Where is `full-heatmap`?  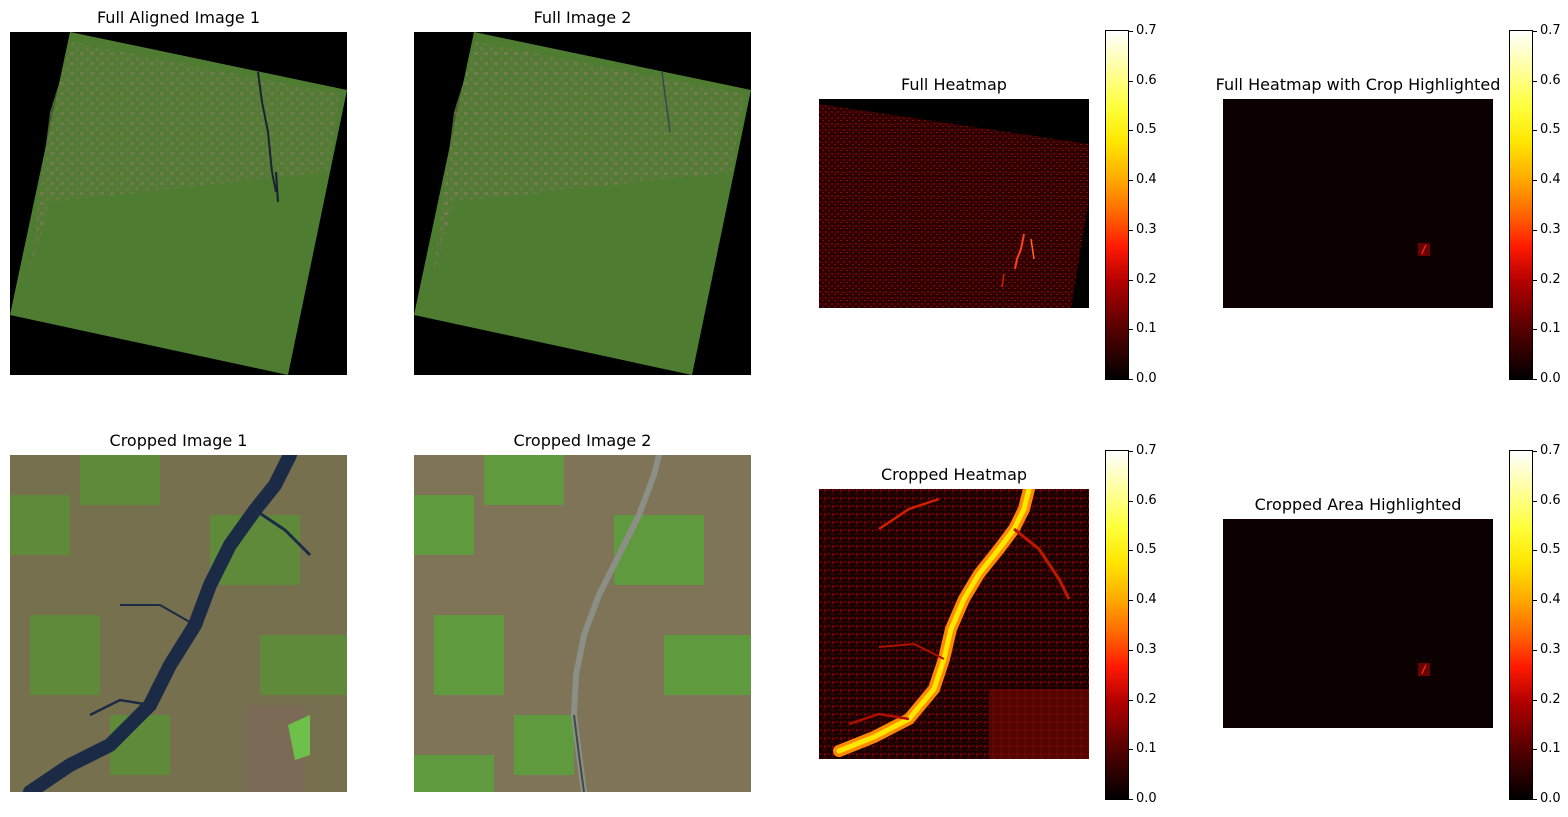
full-heatmap is located at coordinates (954, 203).